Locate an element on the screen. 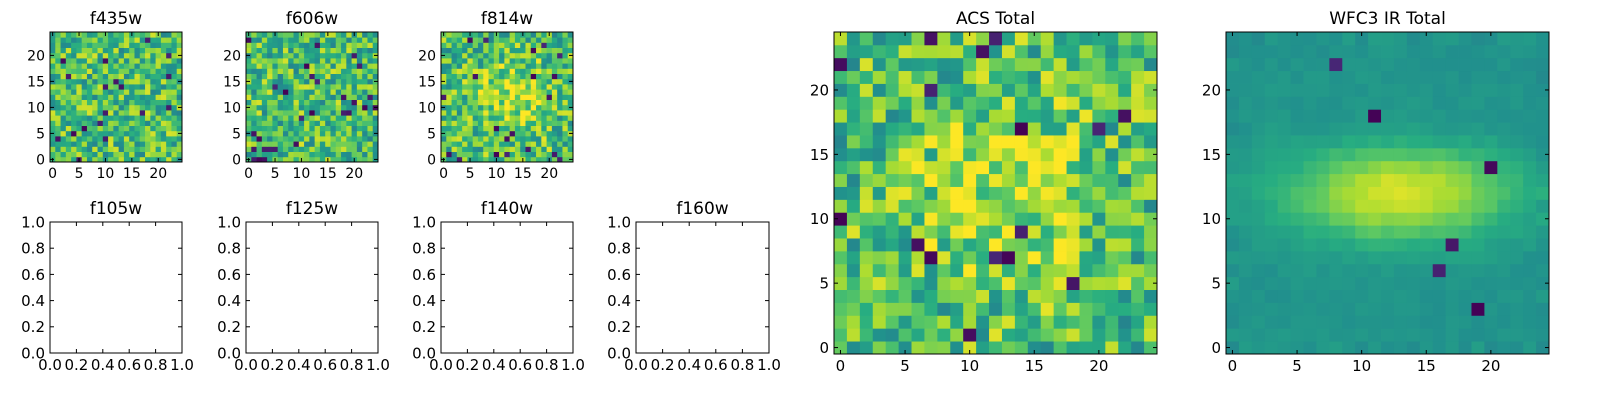 The width and height of the screenshot is (1600, 400). y-tick-label: 0.2 is located at coordinates (229, 327).